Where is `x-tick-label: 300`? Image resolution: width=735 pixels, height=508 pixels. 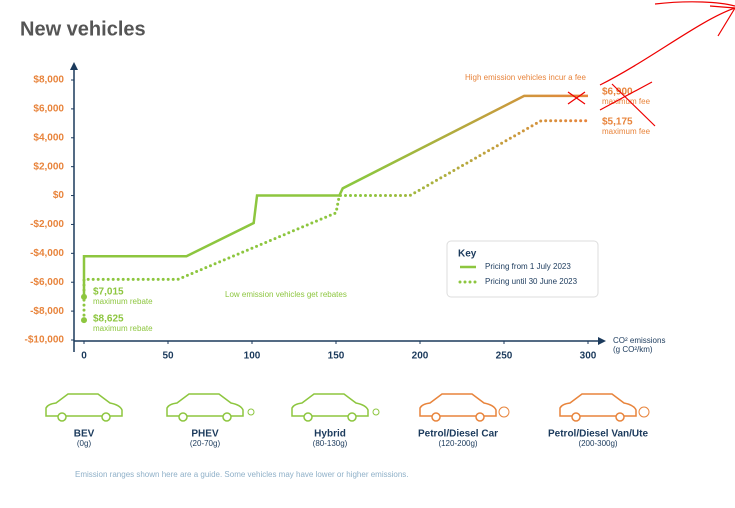 x-tick-label: 300 is located at coordinates (588, 356).